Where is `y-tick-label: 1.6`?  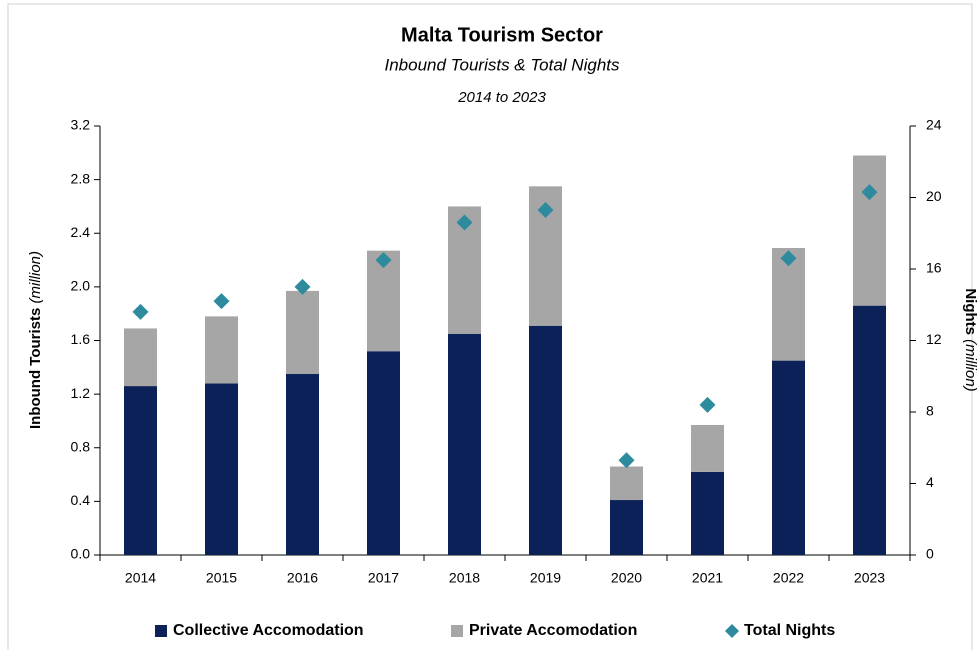 y-tick-label: 1.6 is located at coordinates (81, 339).